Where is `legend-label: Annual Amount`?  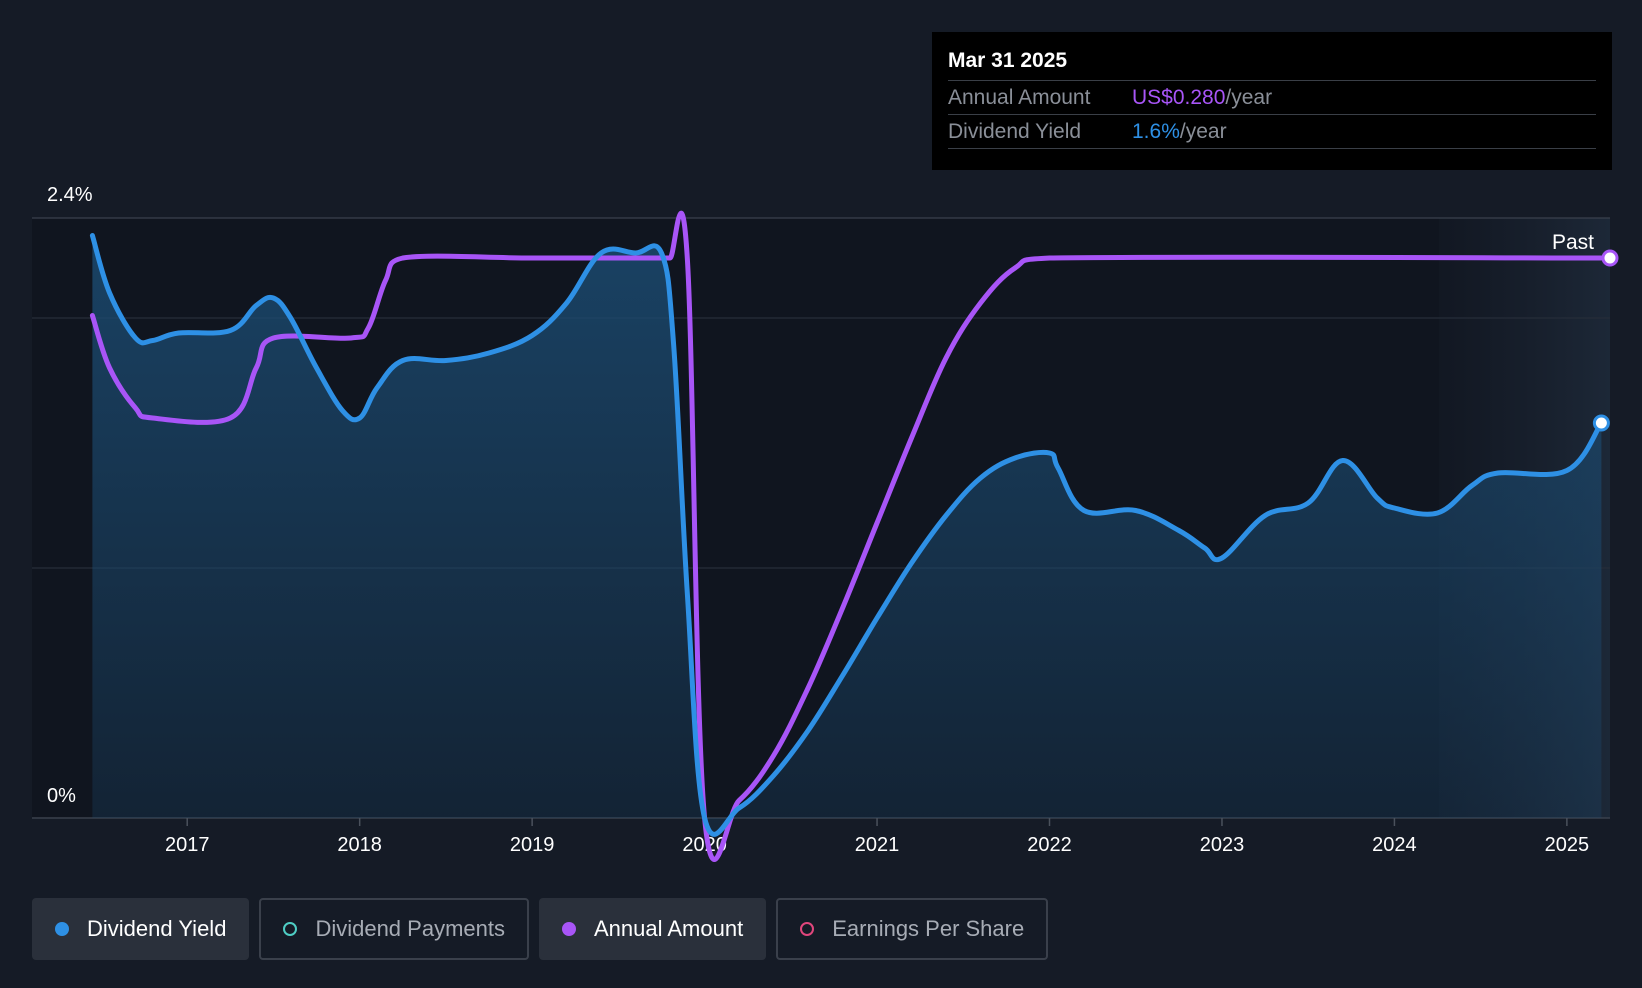
legend-label: Annual Amount is located at coordinates (668, 928).